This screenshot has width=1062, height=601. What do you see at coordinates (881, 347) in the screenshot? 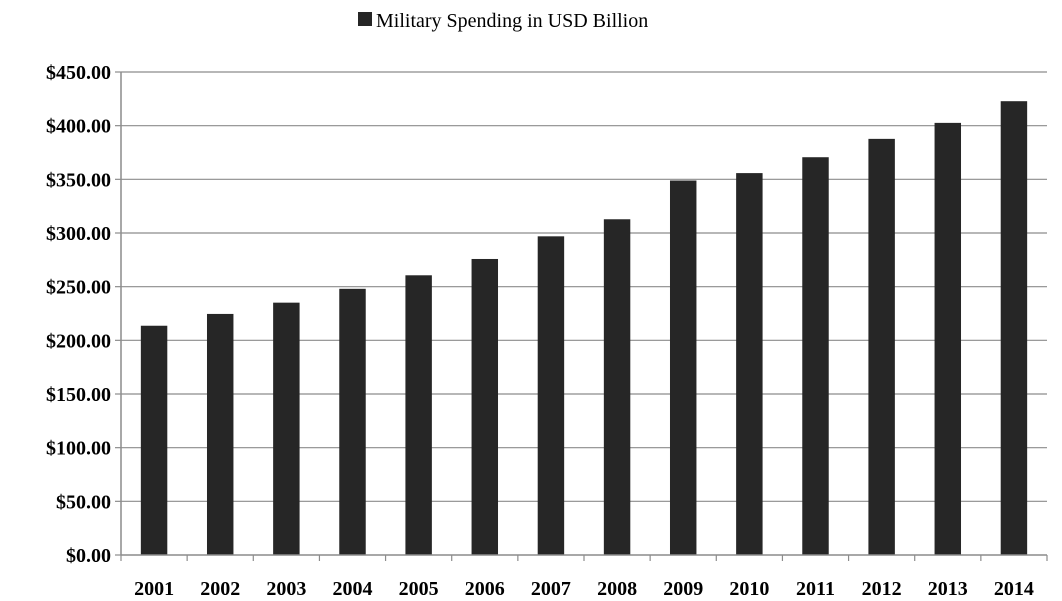
I see `bar-2012` at bounding box center [881, 347].